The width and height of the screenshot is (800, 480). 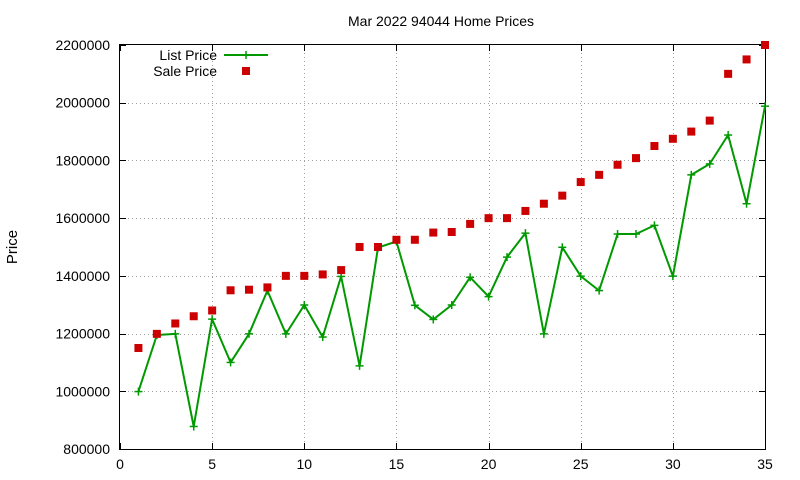 I want to click on legend-sample-sale-price, so click(x=246, y=71).